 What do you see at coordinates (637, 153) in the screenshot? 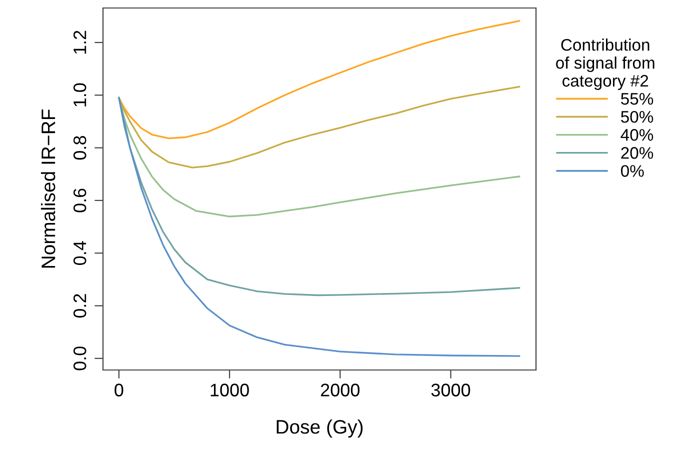
I see `legend-label: 20%` at bounding box center [637, 153].